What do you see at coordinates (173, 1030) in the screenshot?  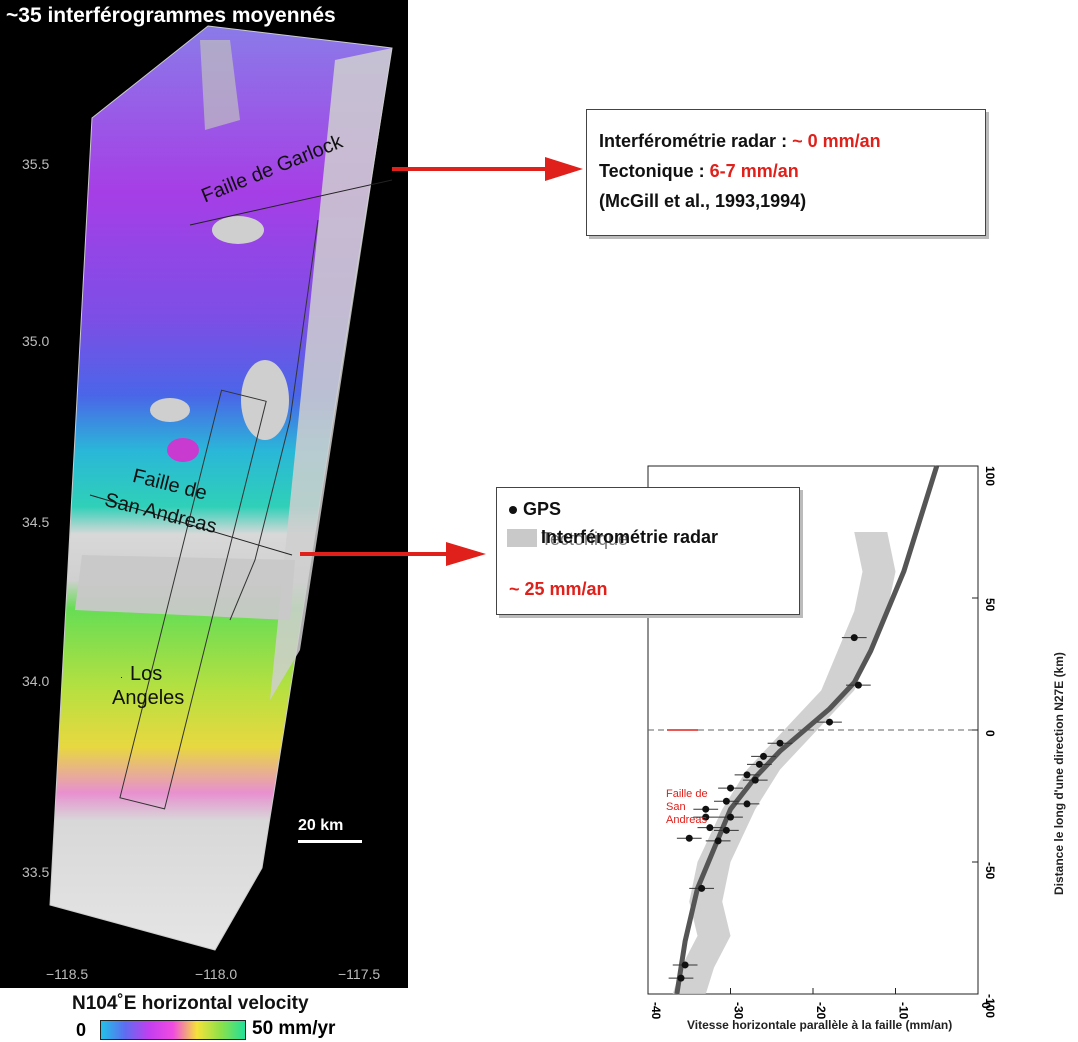 I see `colorbar` at bounding box center [173, 1030].